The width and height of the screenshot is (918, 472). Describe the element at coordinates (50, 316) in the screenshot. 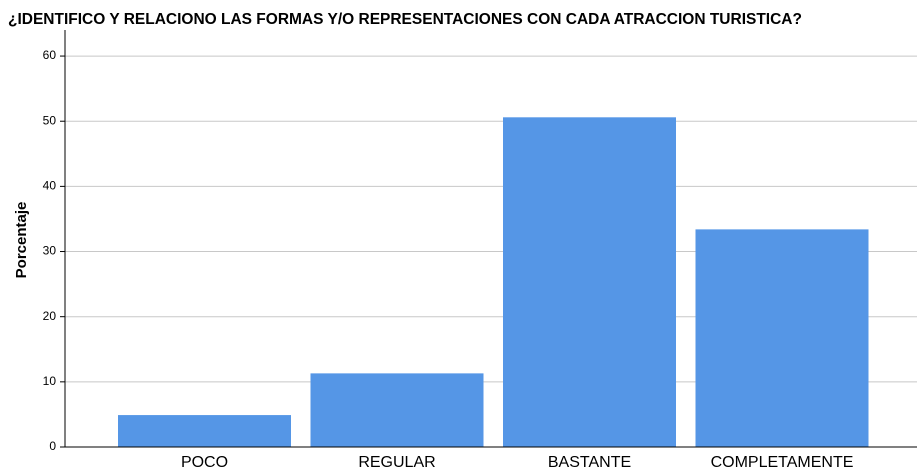

I see `y-tick-label: 20` at that location.